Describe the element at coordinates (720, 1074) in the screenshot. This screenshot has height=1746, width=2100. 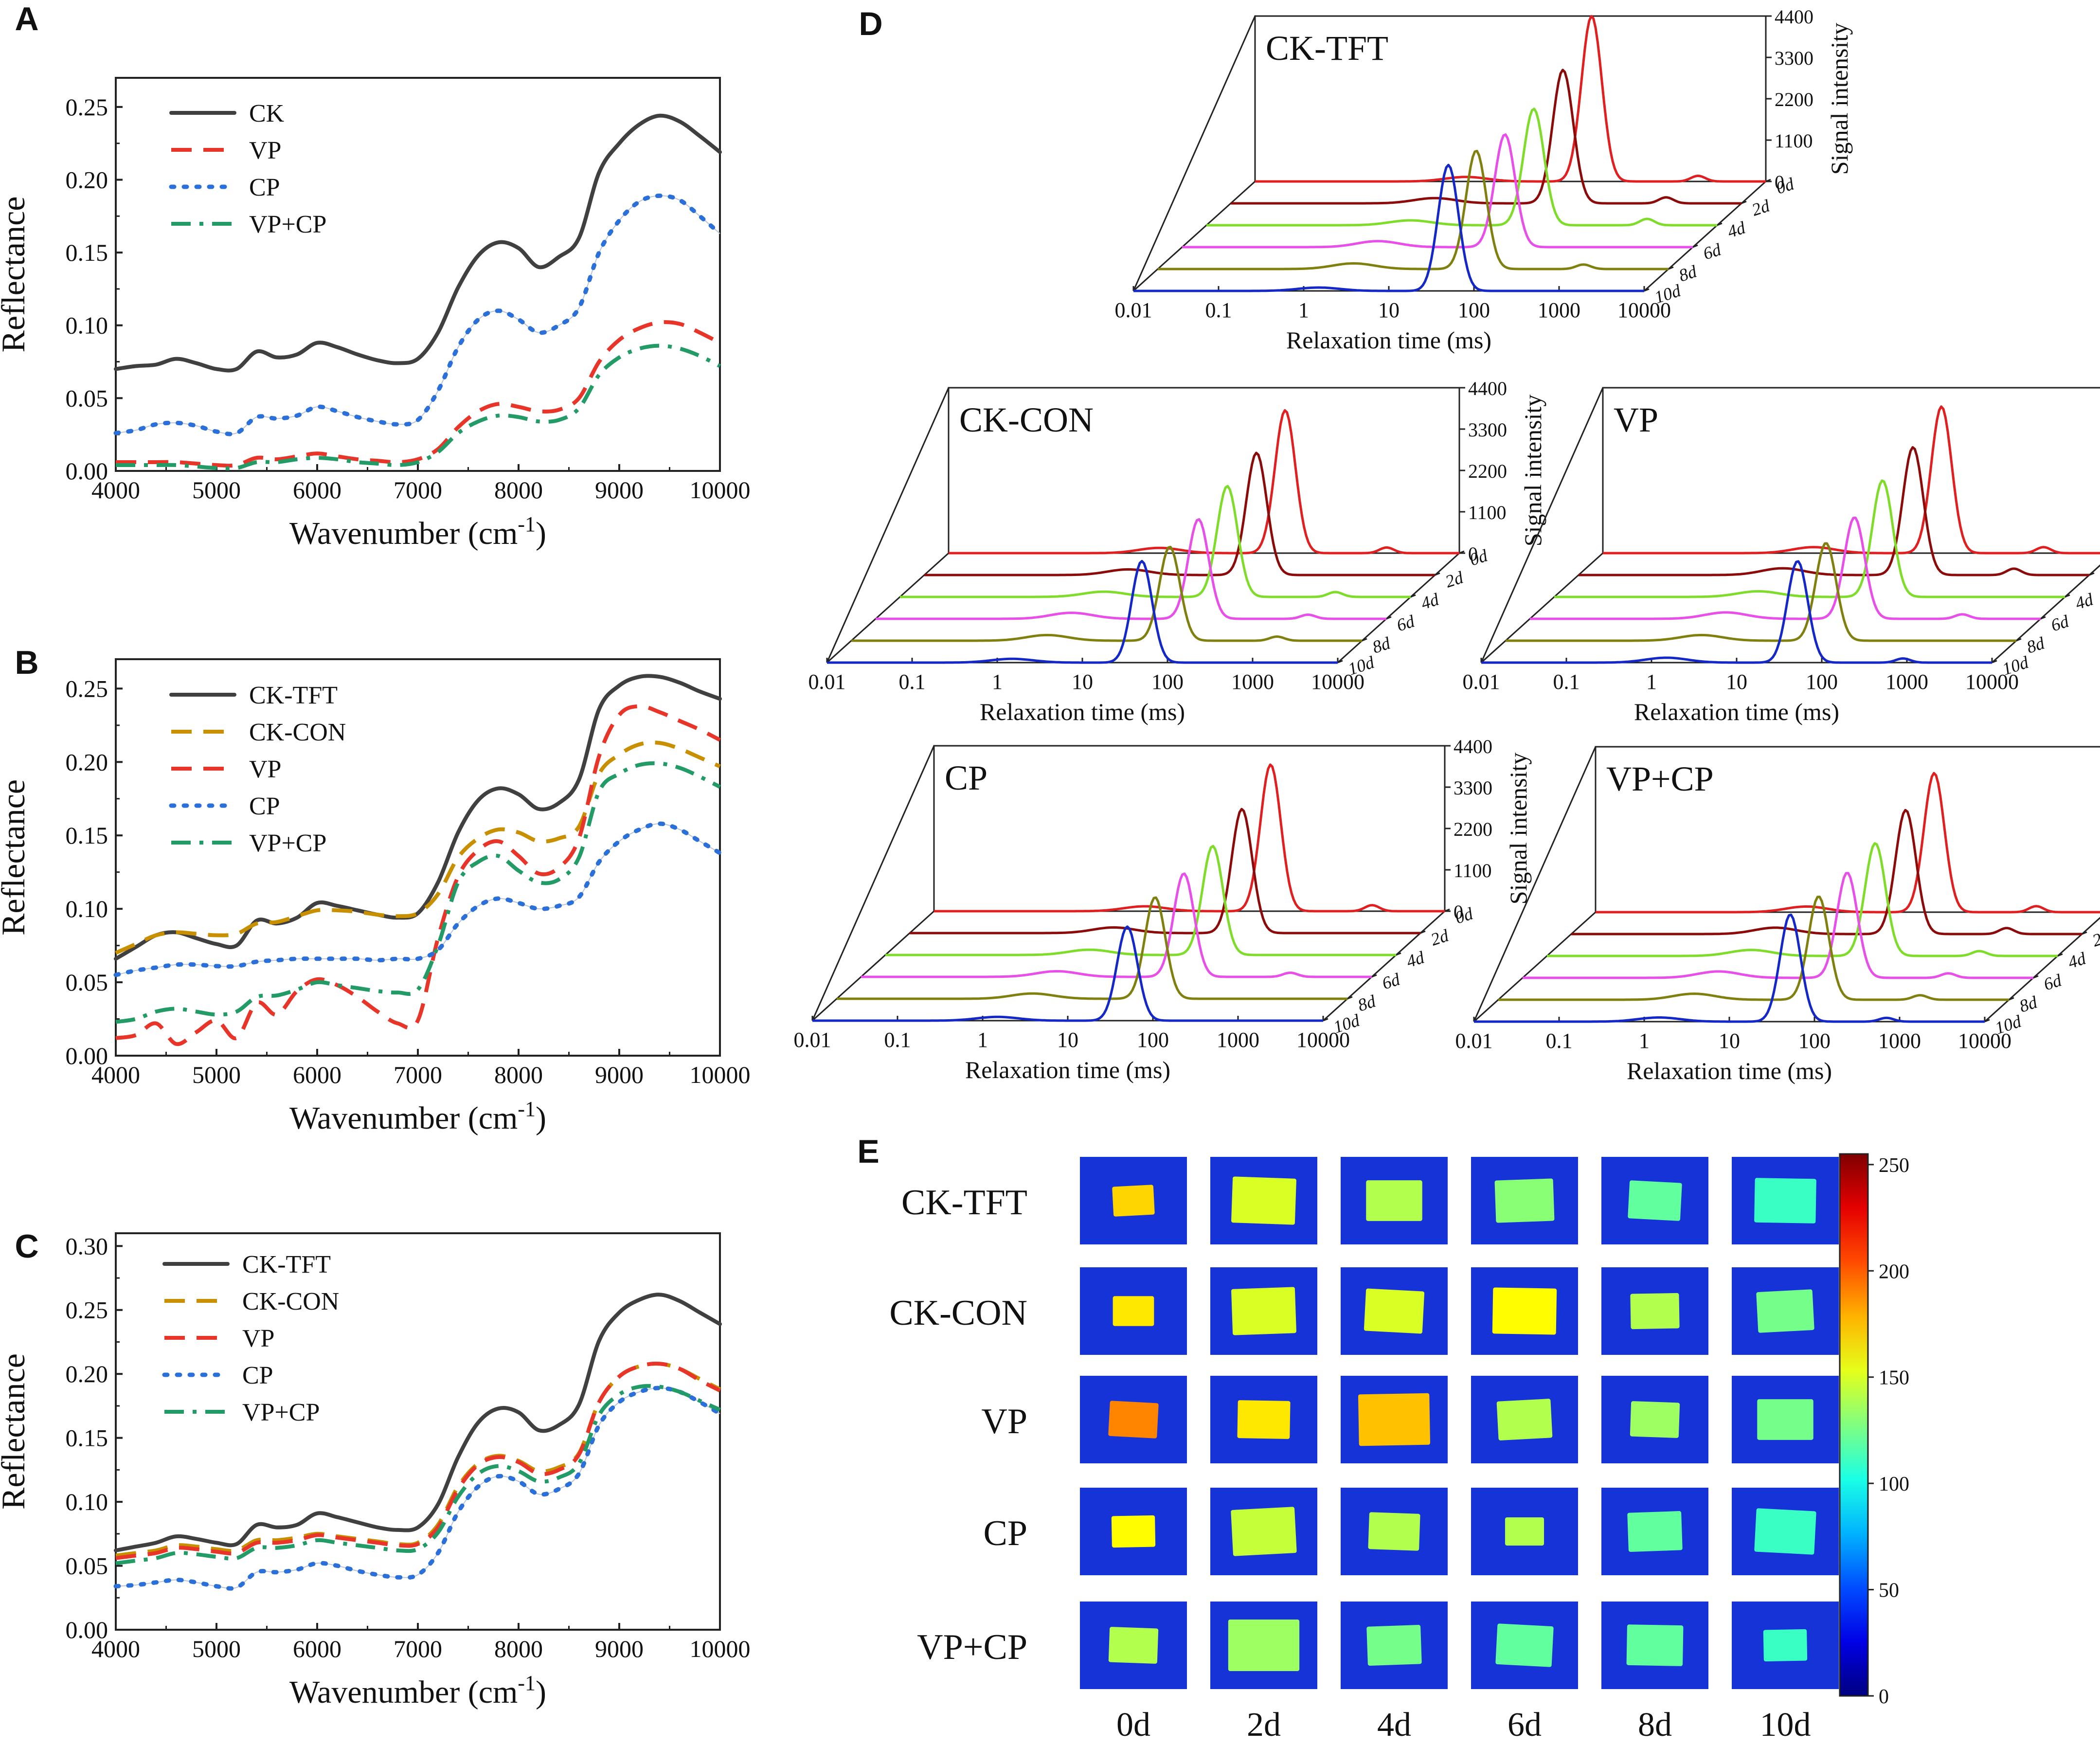
I see `x-tick-label: 10000` at that location.